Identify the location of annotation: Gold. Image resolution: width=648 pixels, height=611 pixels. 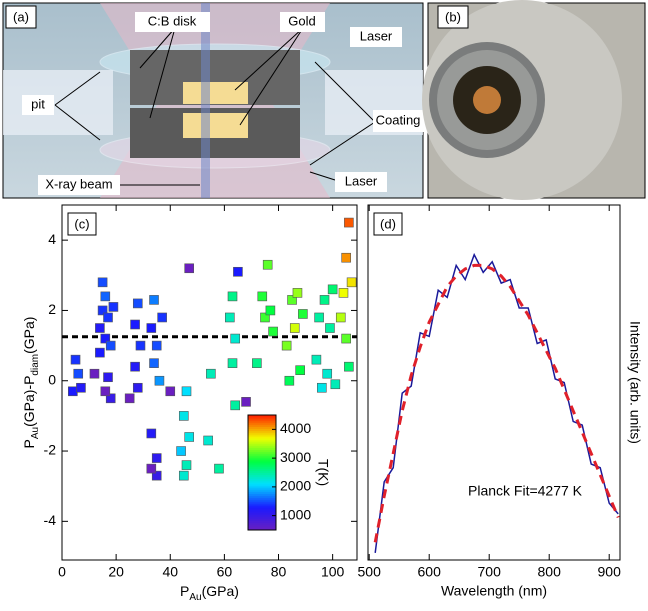
(301, 20).